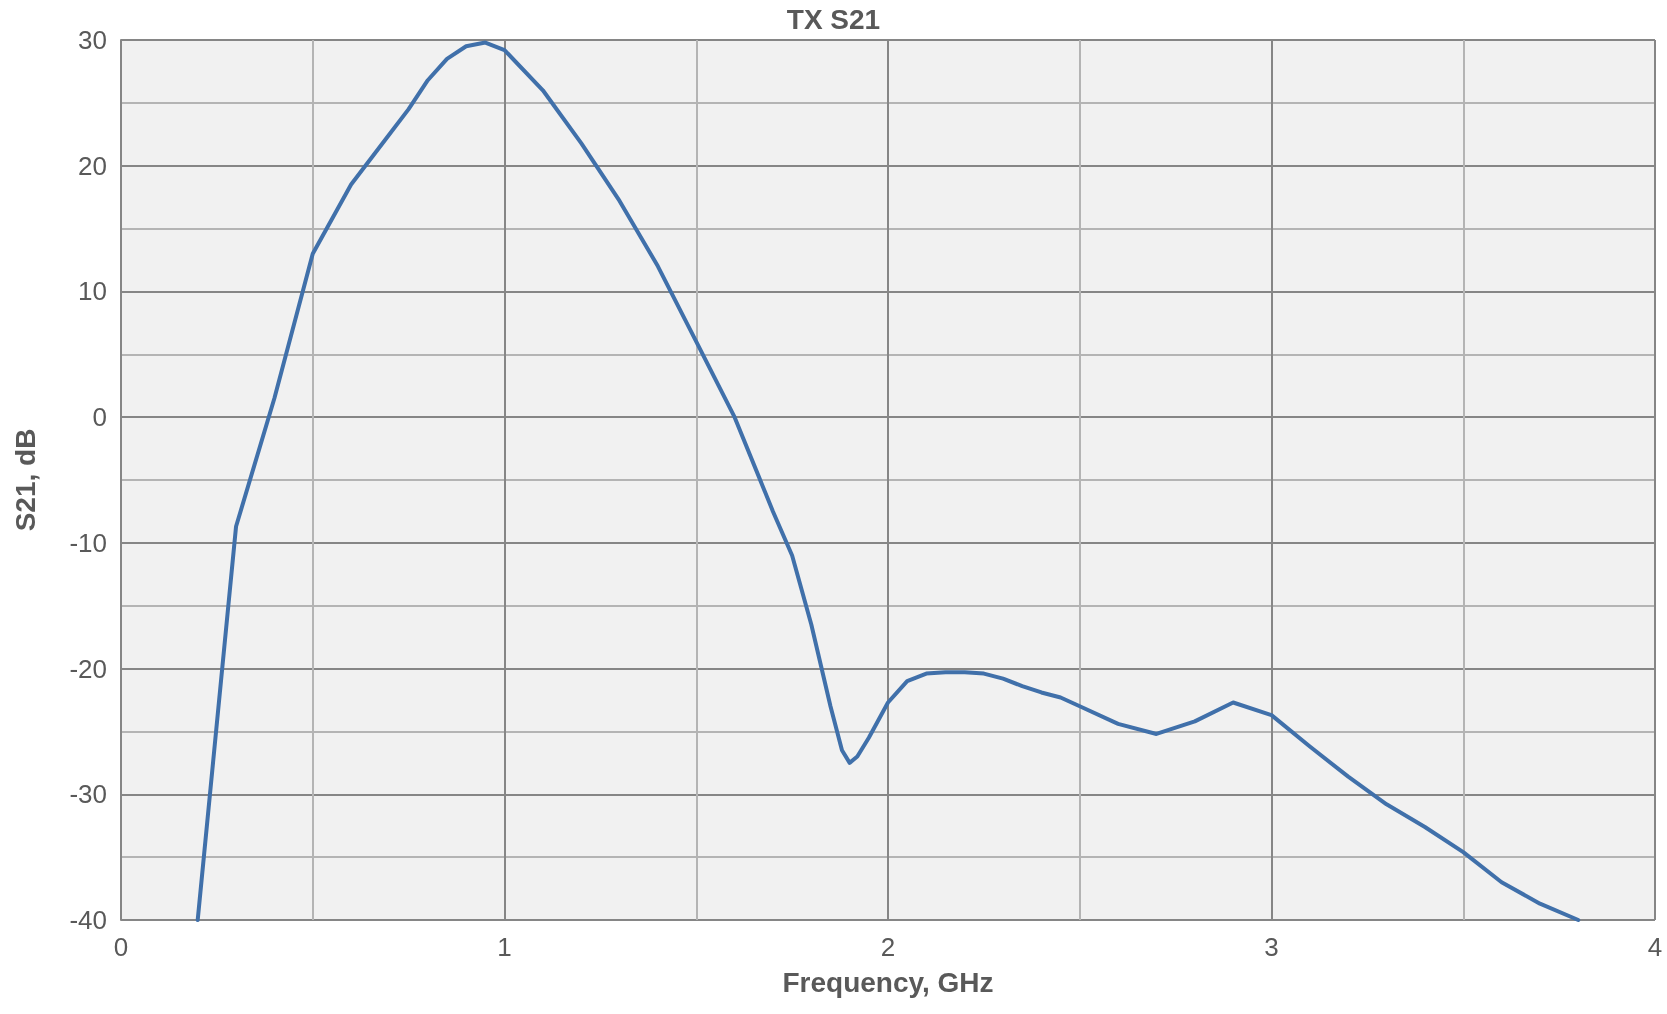 This screenshot has height=1014, width=1667. What do you see at coordinates (1655, 947) in the screenshot?
I see `x-tick-label: 4` at bounding box center [1655, 947].